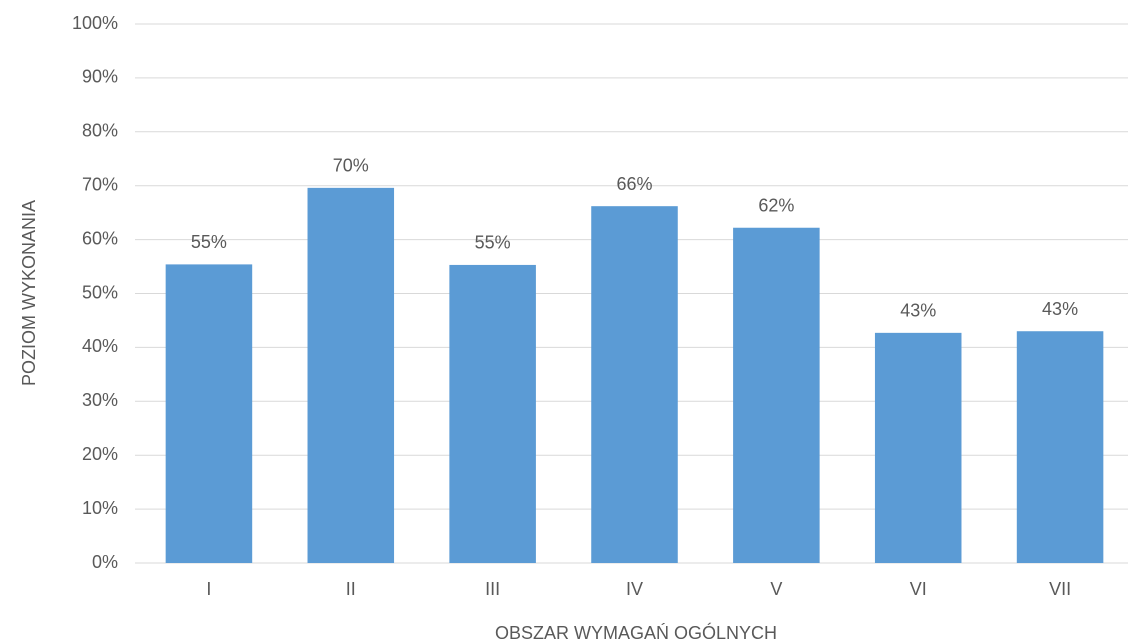  What do you see at coordinates (100, 77) in the screenshot?
I see `y-tick-label: 90%` at bounding box center [100, 77].